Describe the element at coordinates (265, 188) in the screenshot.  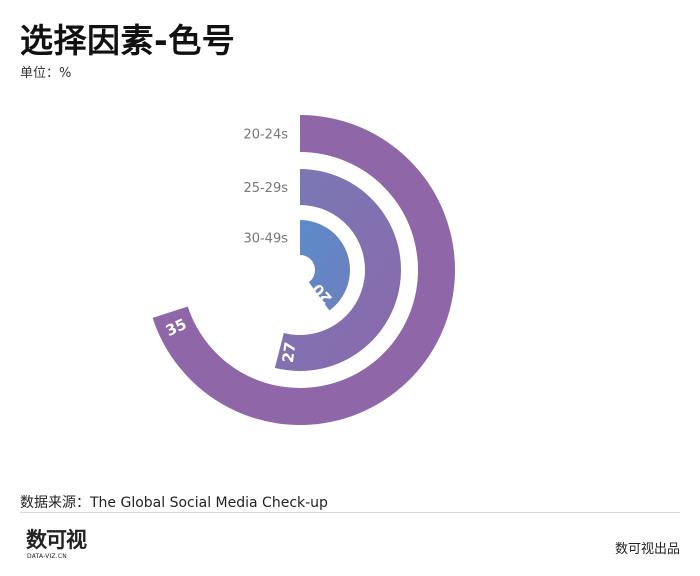
I see `category-label-25-29s: 25-29s` at that location.